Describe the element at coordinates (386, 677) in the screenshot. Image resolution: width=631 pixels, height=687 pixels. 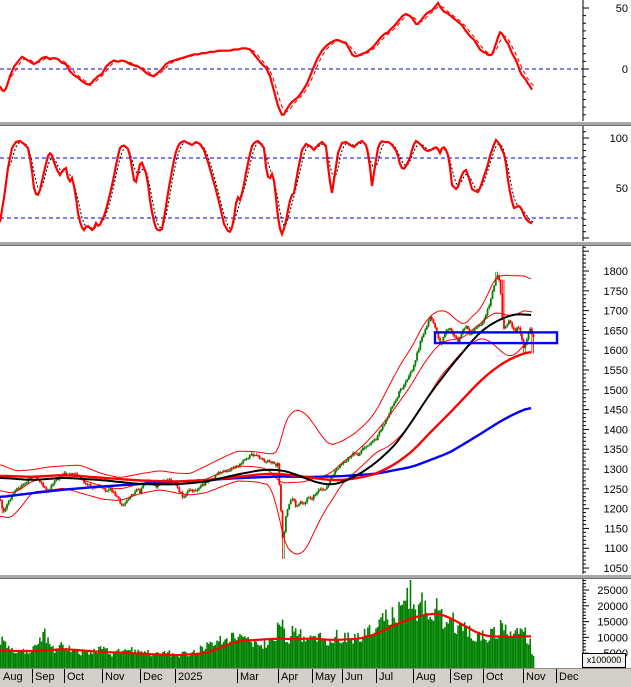
I see `x-axis-month-label: Jul` at that location.